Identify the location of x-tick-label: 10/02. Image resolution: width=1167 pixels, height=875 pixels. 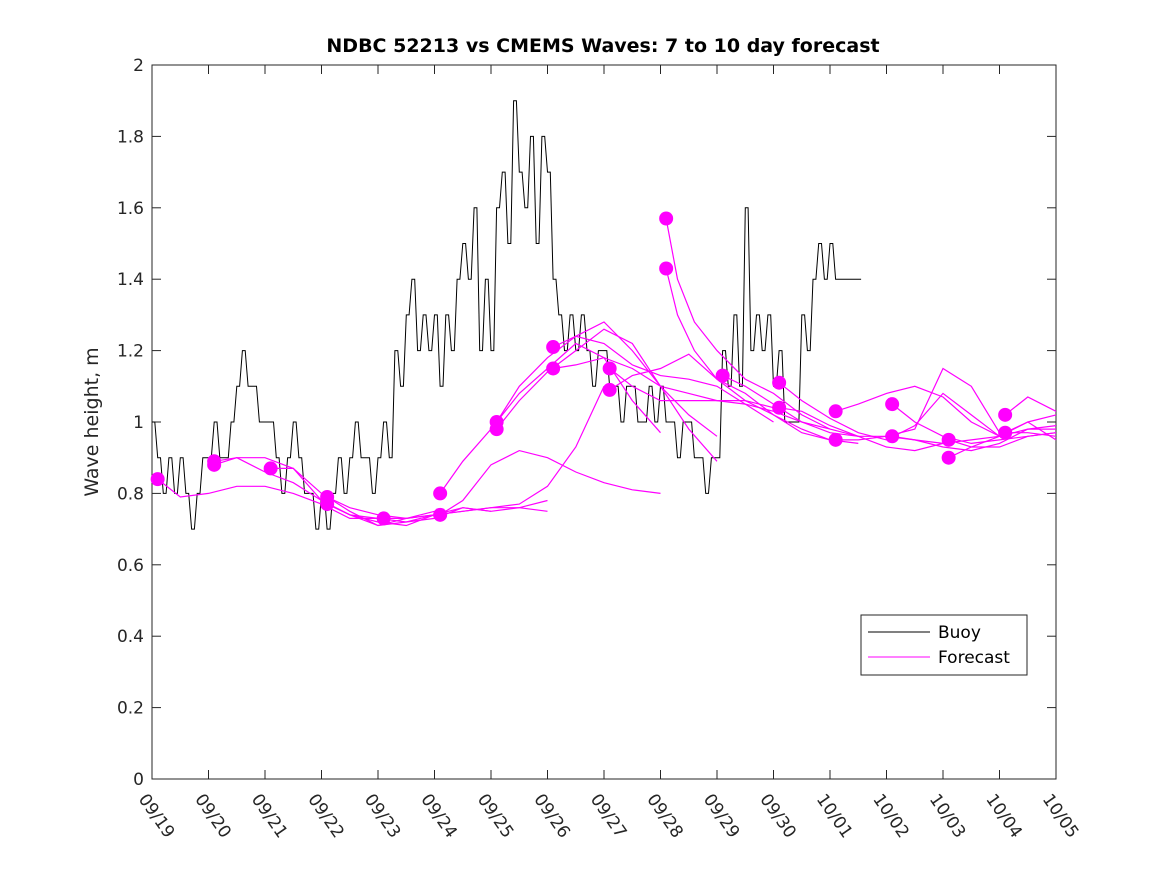
(890, 816).